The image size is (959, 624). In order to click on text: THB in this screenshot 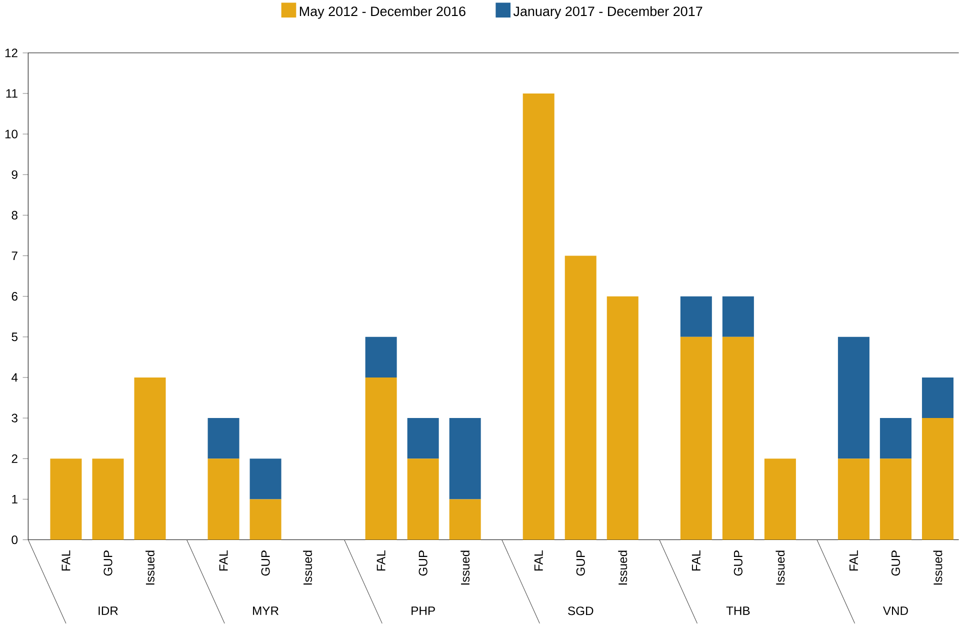, I will do `click(738, 611)`.